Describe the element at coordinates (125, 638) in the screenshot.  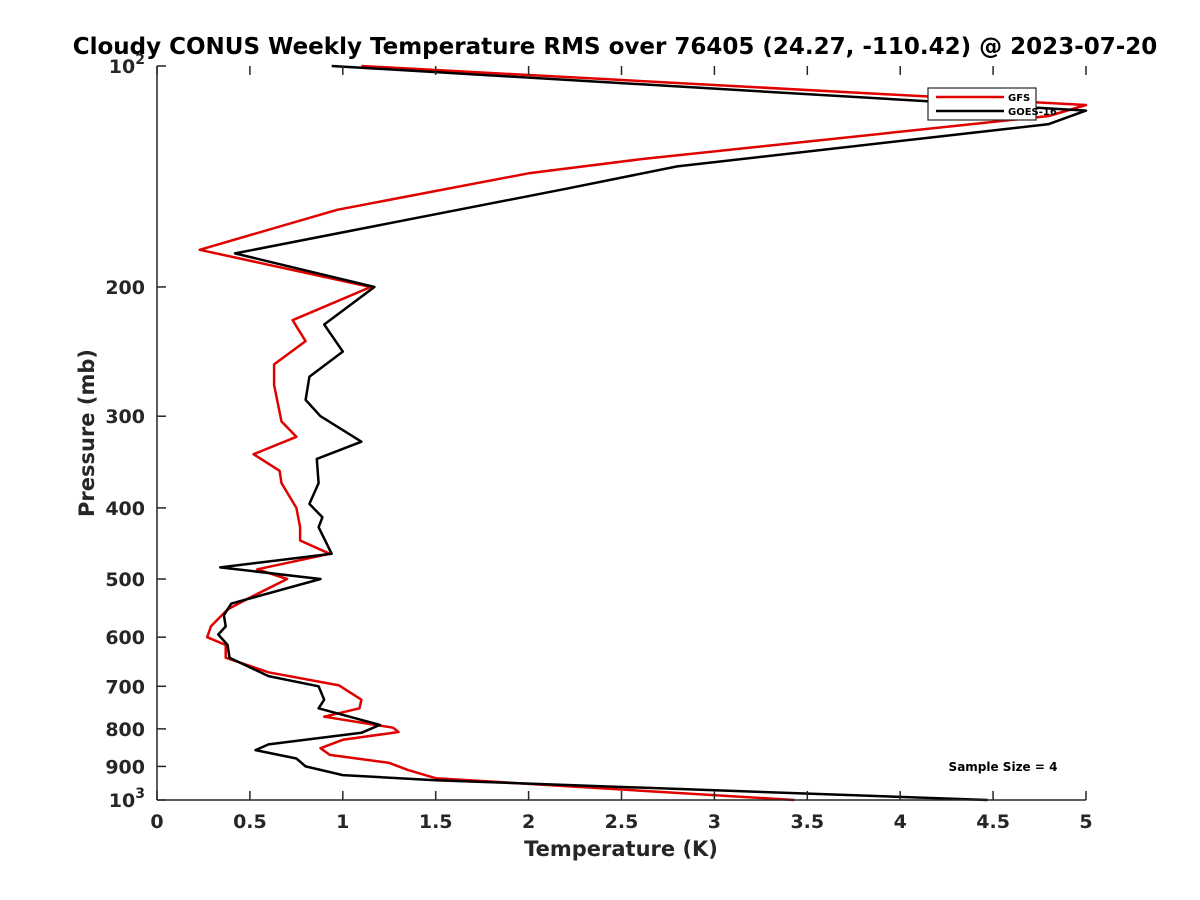
I see `y-tick-label: 600` at that location.